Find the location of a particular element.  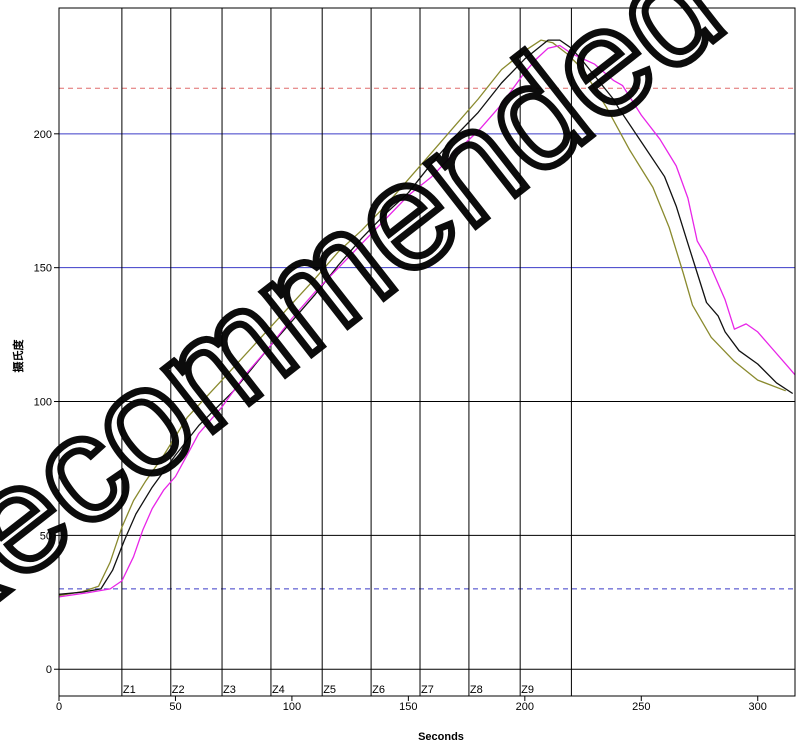

y-axis-label: 摄氏度 is located at coordinates (18, 356).